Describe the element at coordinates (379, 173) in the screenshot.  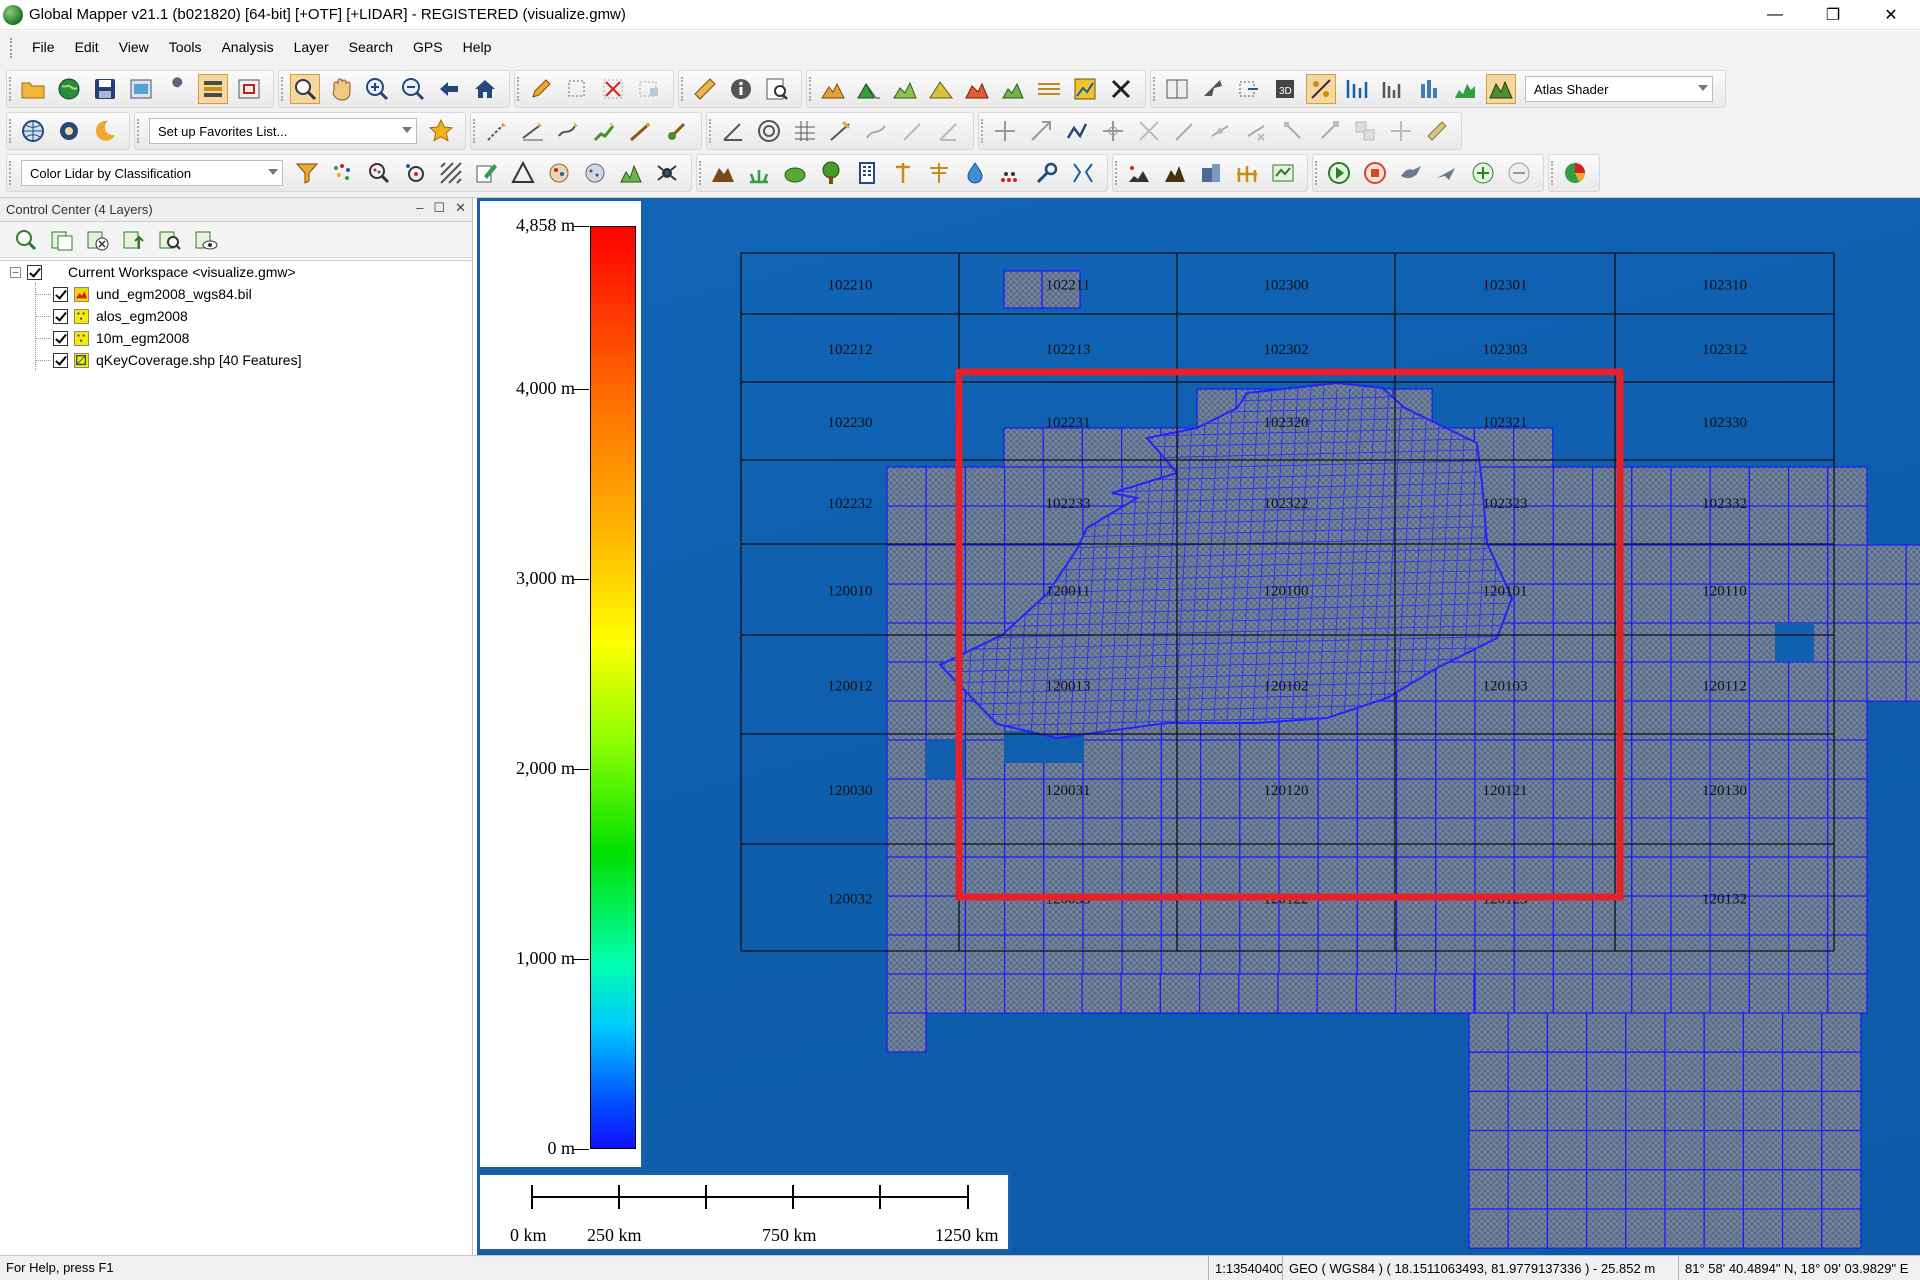
I see `lidar-search-icon` at that location.